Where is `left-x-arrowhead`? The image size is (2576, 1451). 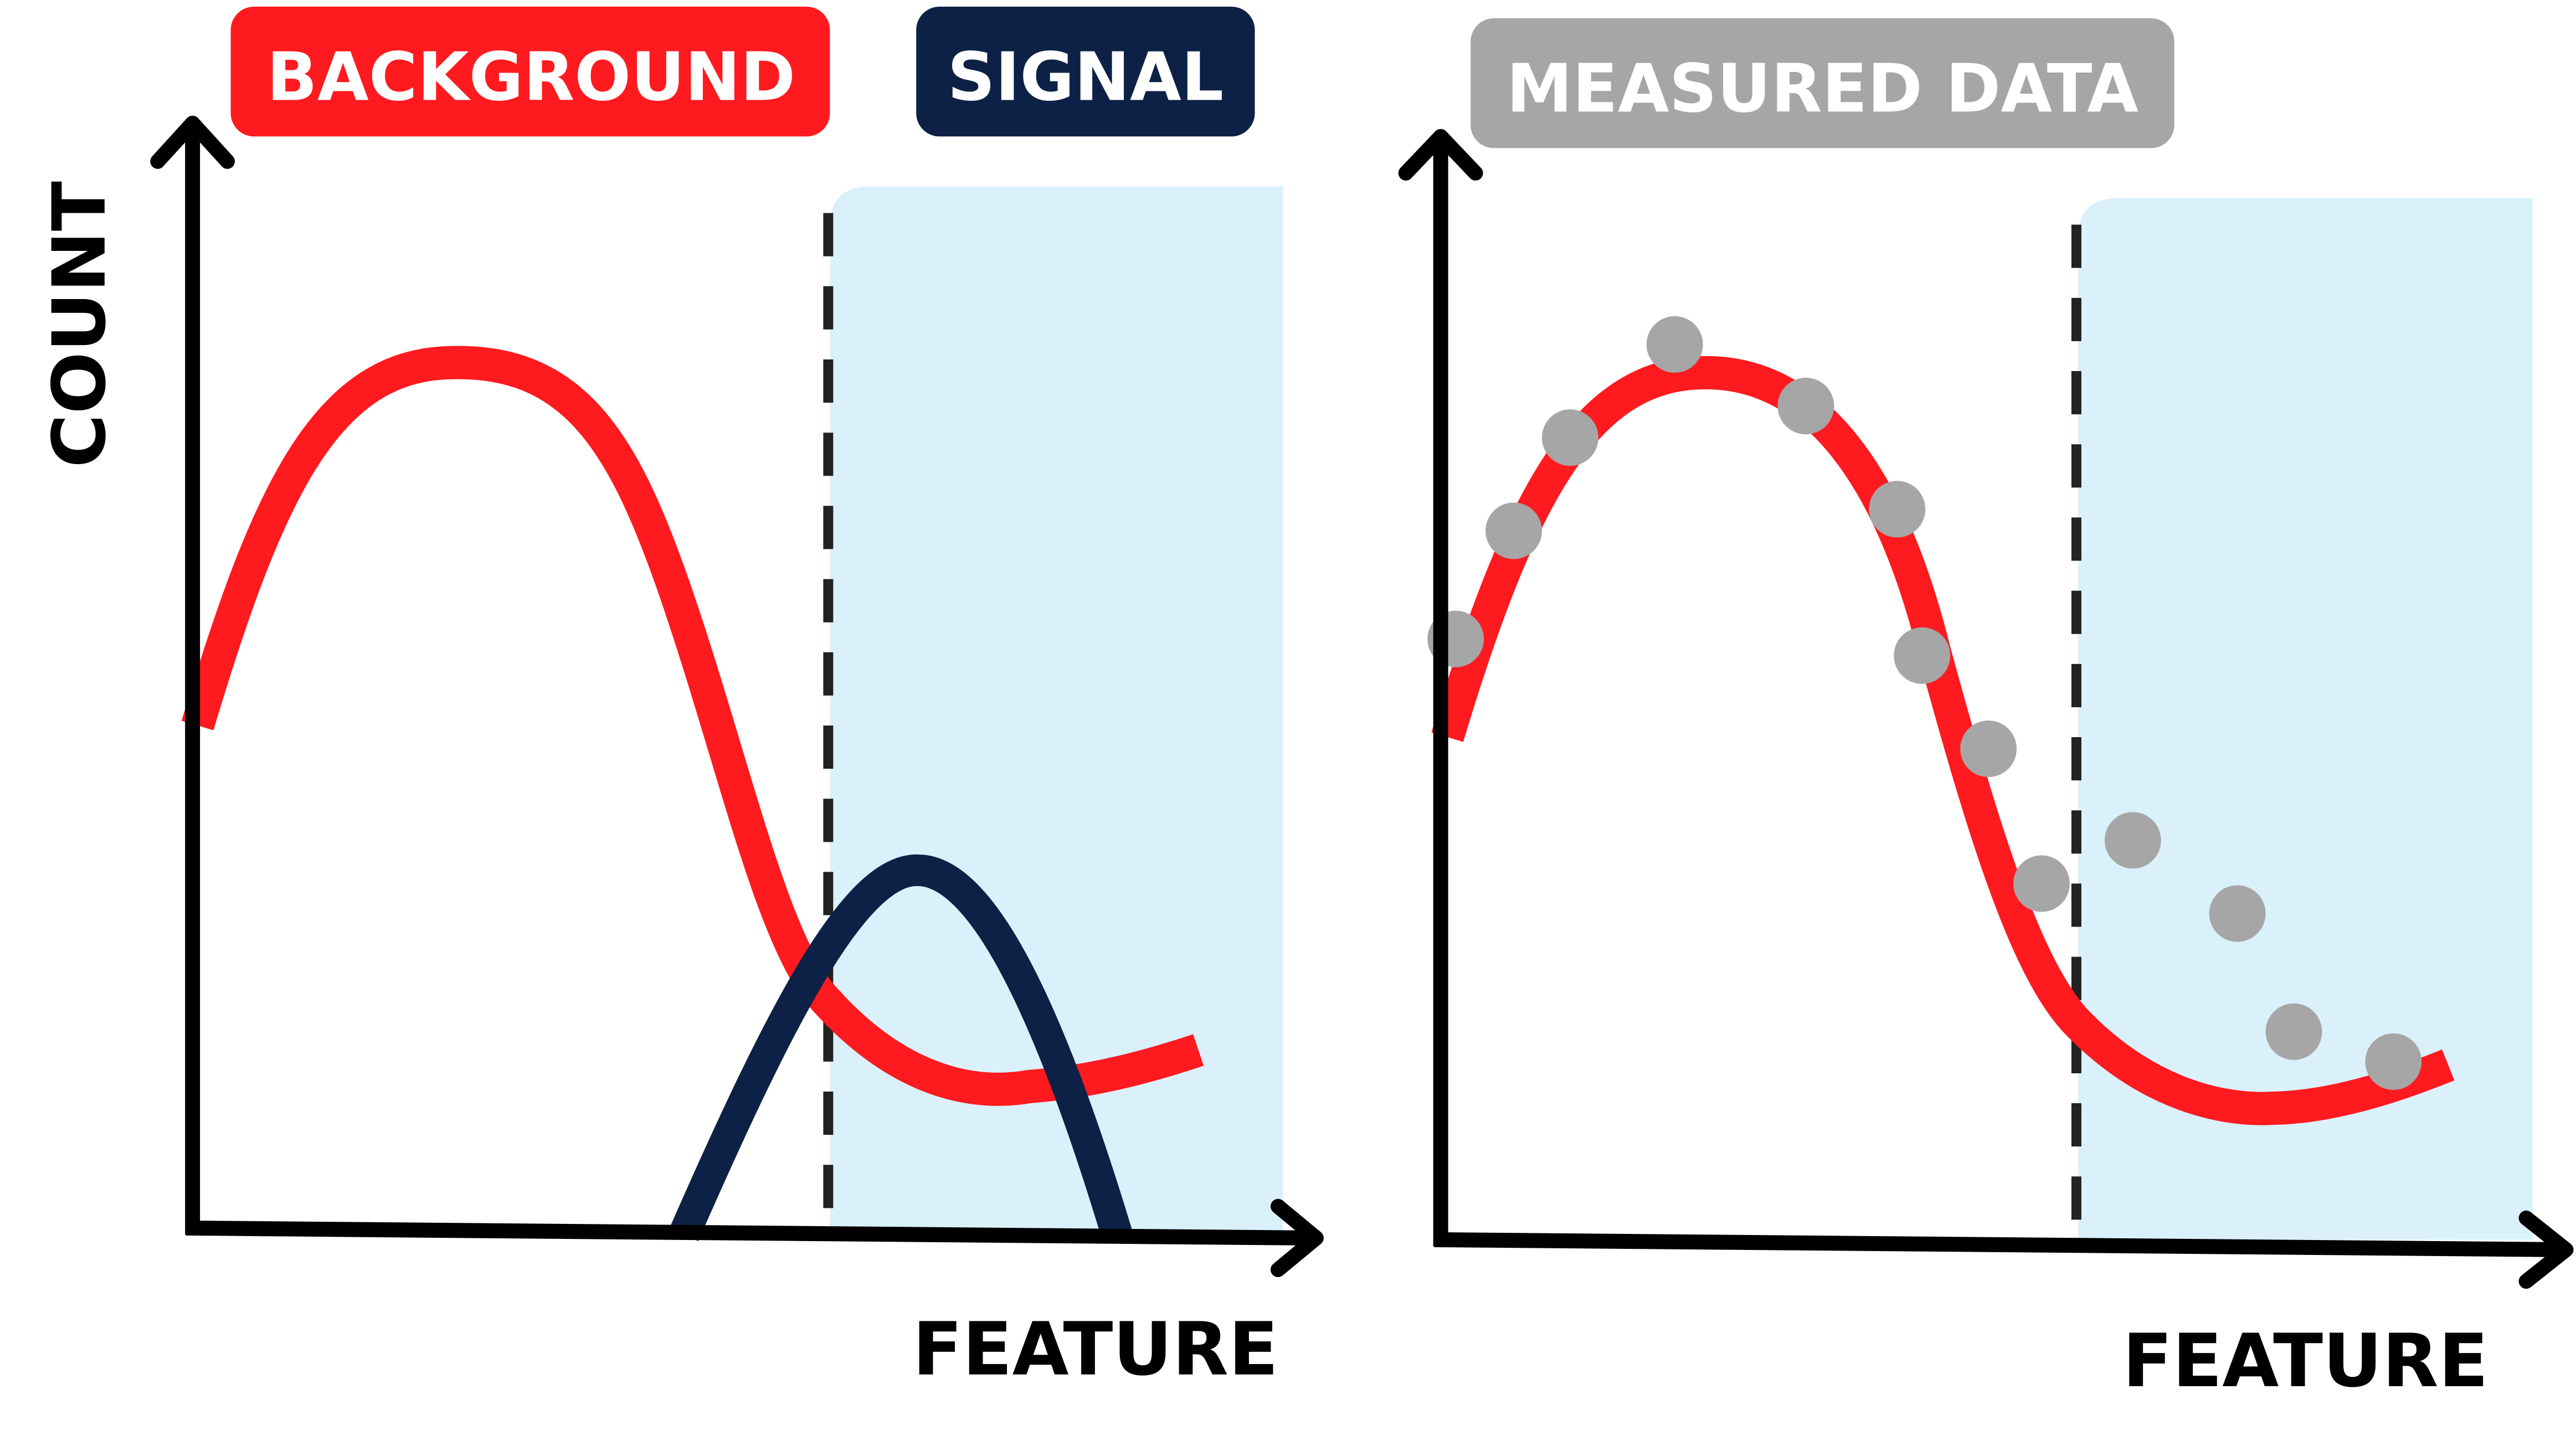 left-x-arrowhead is located at coordinates (1297, 1238).